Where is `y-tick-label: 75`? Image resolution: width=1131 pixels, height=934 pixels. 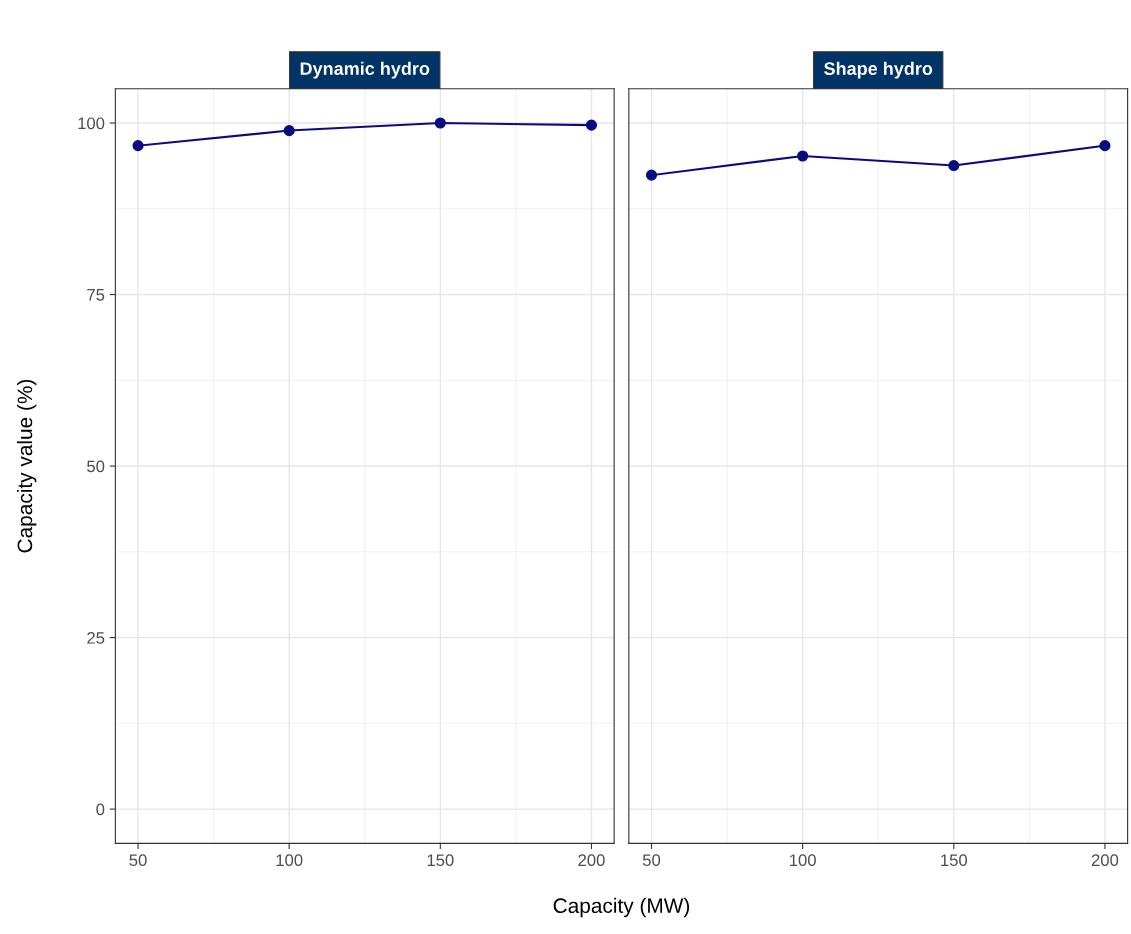 y-tick-label: 75 is located at coordinates (96, 295).